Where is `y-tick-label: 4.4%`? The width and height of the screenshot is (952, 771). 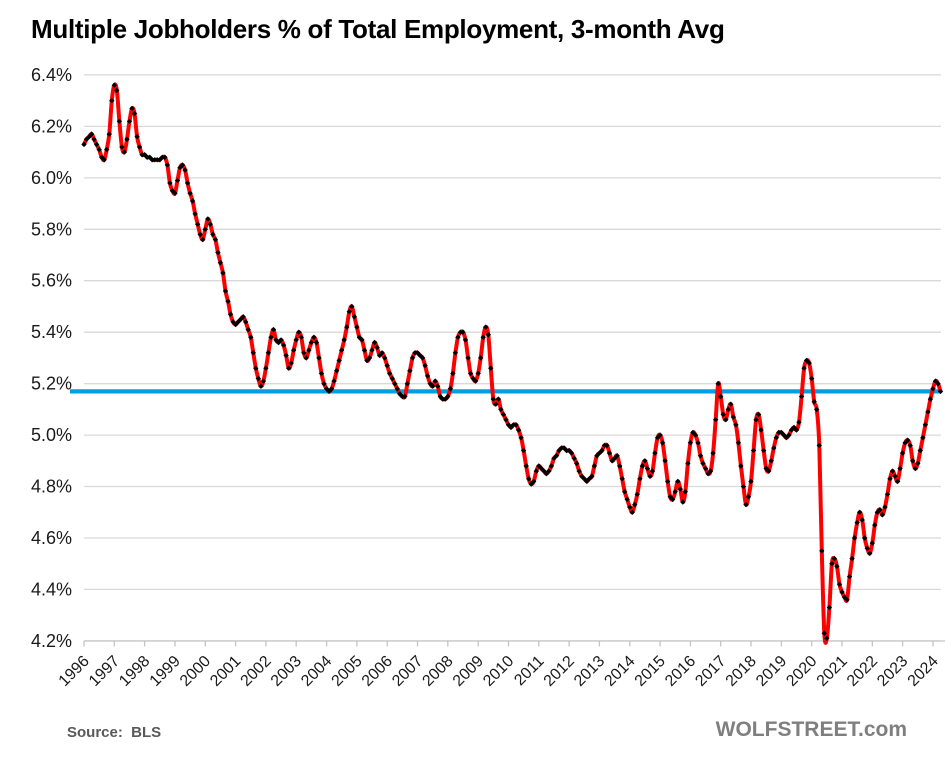 y-tick-label: 4.4% is located at coordinates (51, 589).